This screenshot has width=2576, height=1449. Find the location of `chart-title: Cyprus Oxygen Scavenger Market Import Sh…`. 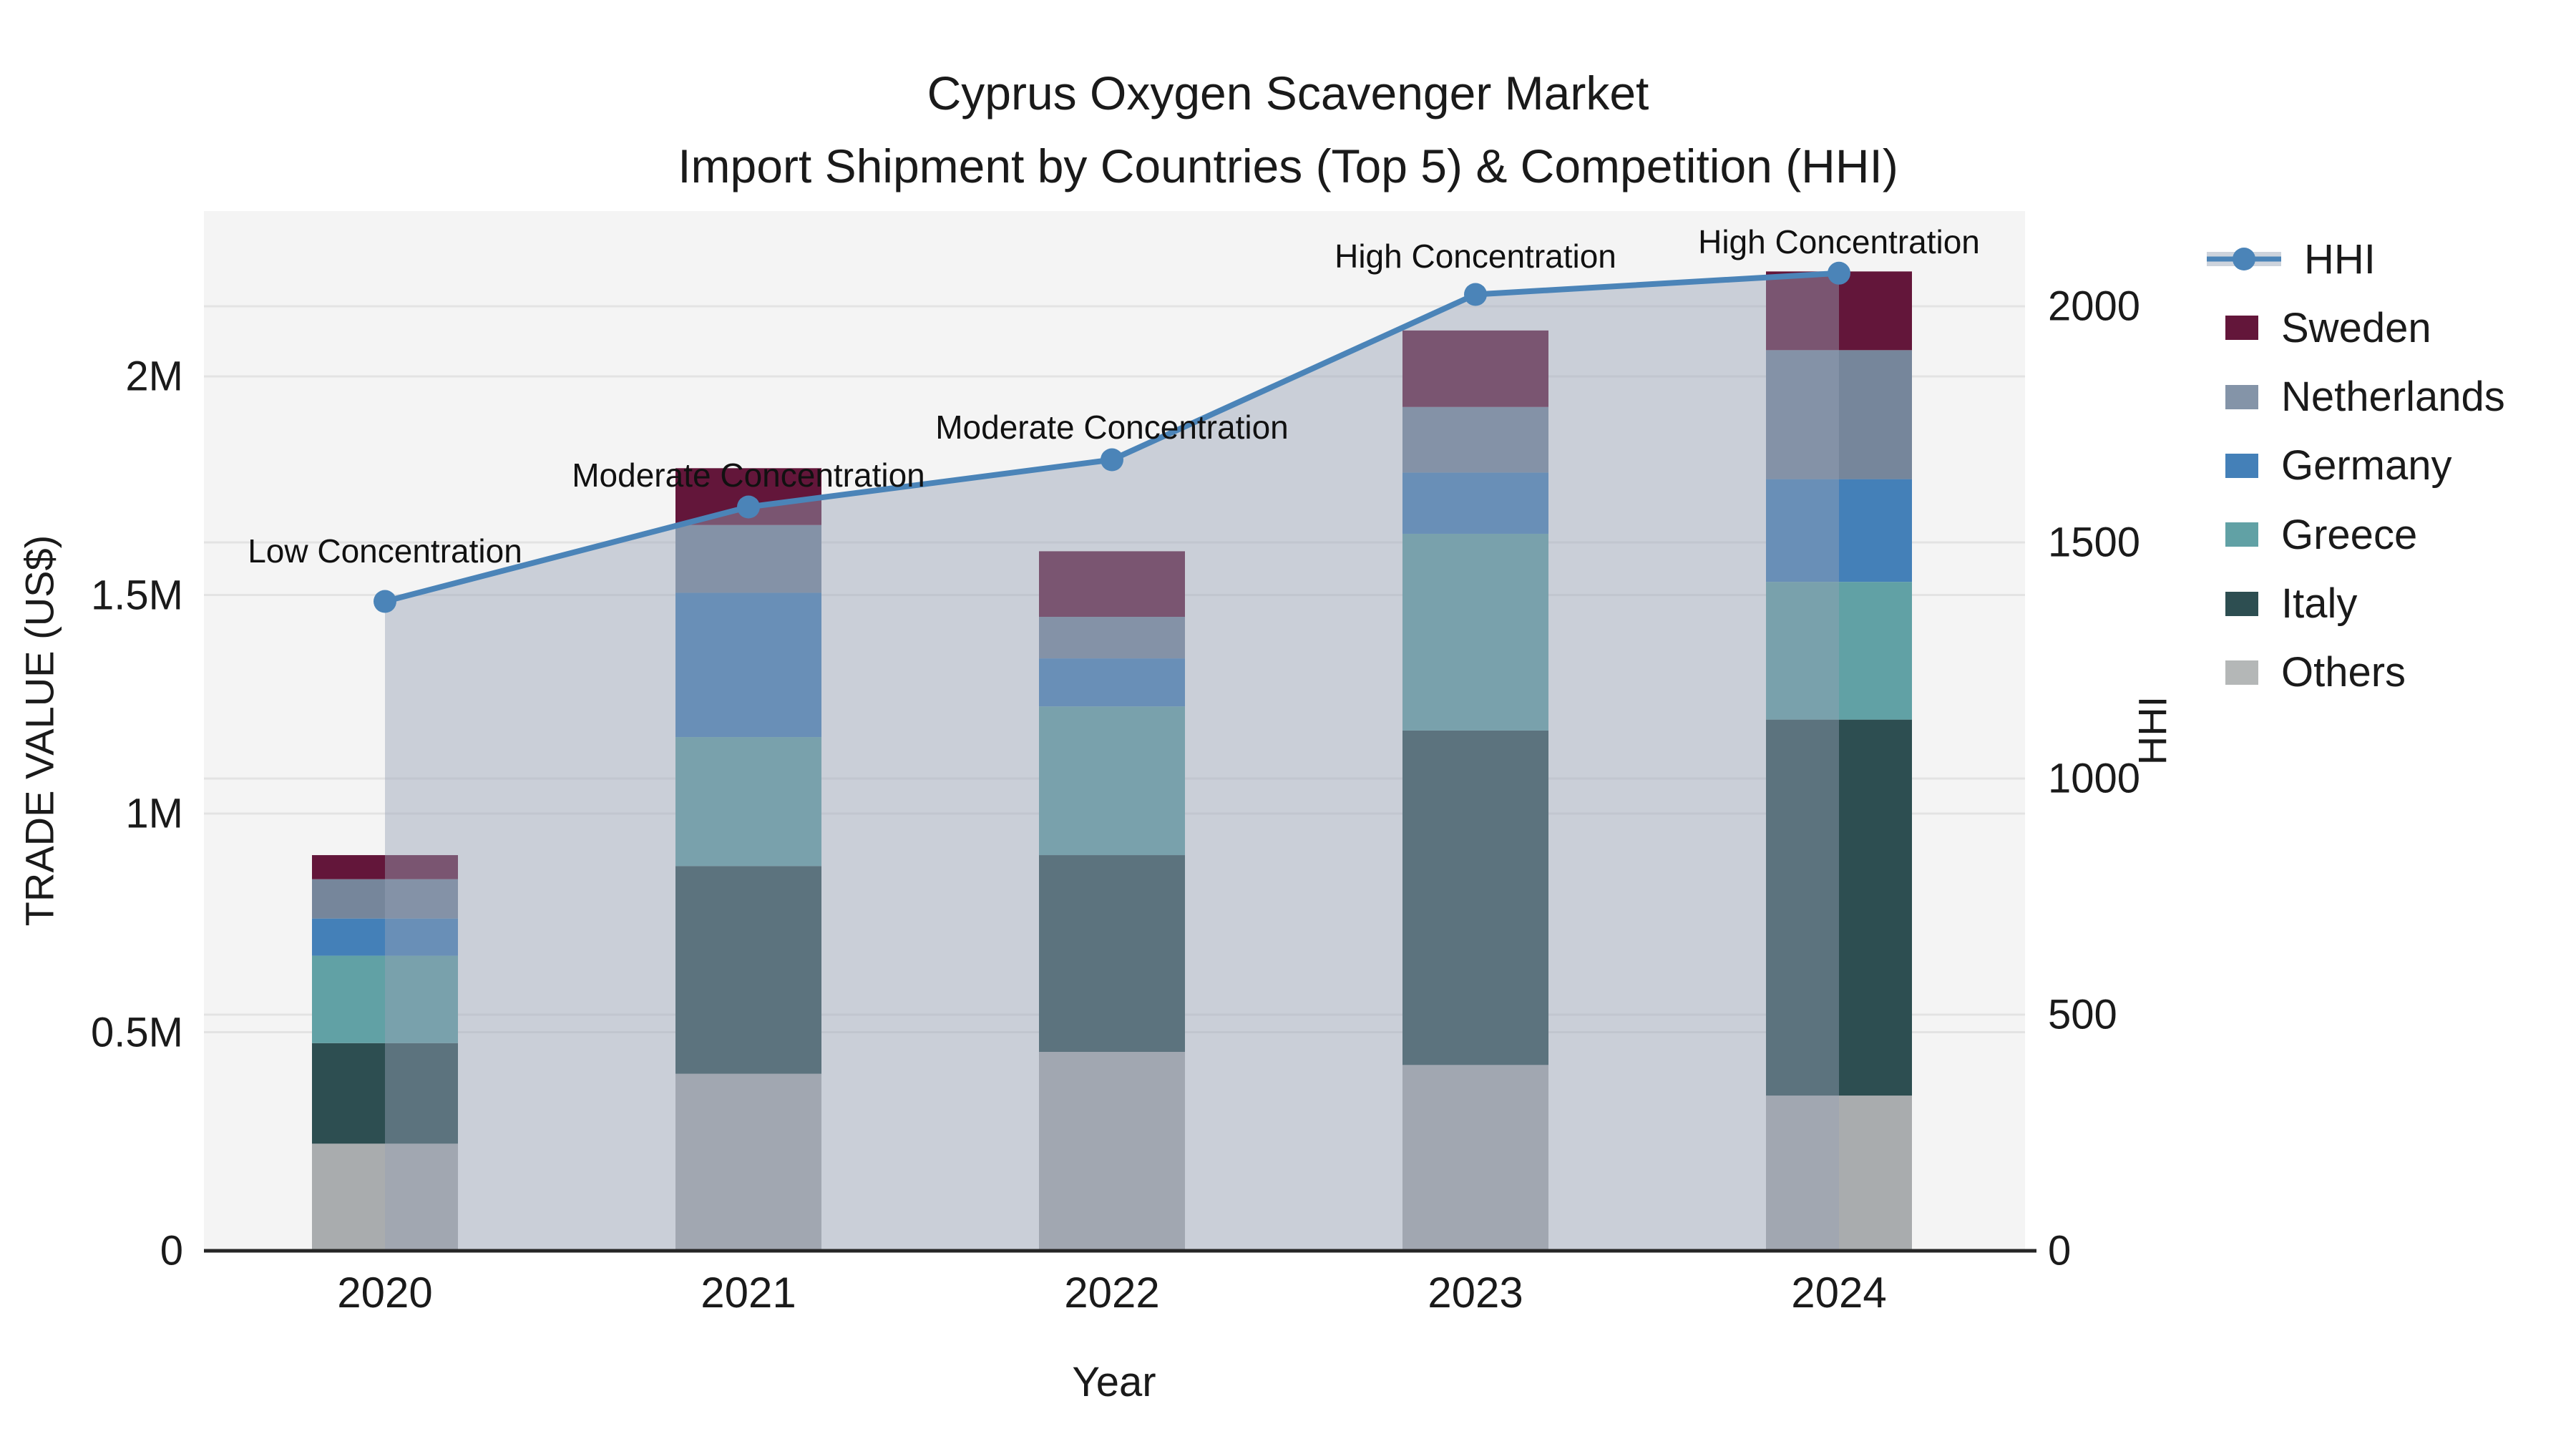

chart-title: Cyprus Oxygen Scavenger Market Import Sh… is located at coordinates (1288, 129).